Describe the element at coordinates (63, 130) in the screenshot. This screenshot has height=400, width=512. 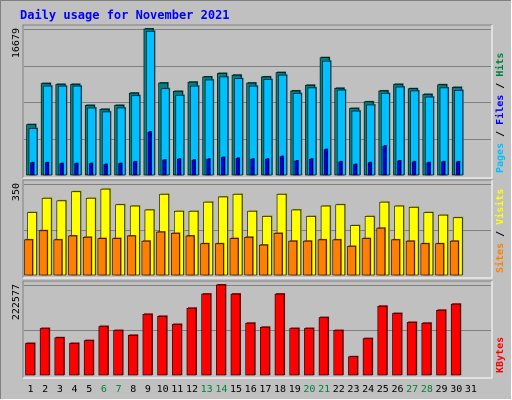
I see `hits-files-bar` at that location.